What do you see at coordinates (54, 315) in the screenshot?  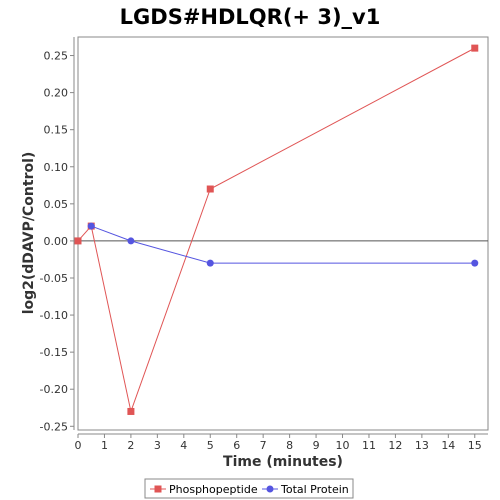 I see `y-tick-label: -0.10` at bounding box center [54, 315].